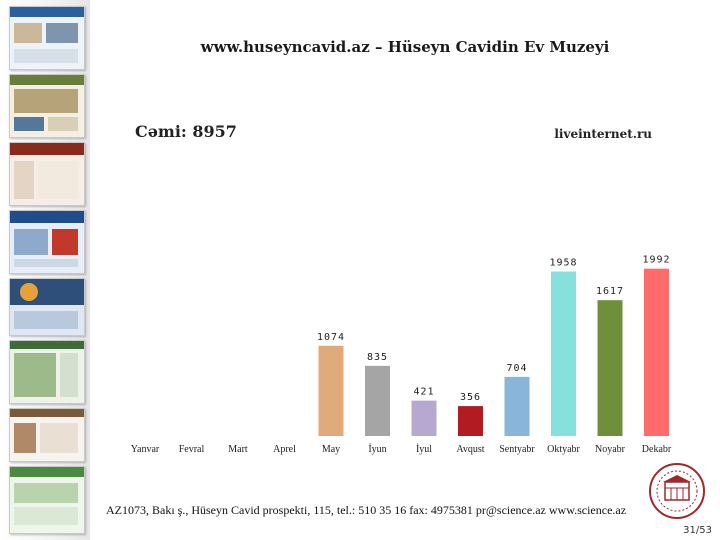  What do you see at coordinates (424, 449) in the screenshot?
I see `category-label-7: İyul` at bounding box center [424, 449].